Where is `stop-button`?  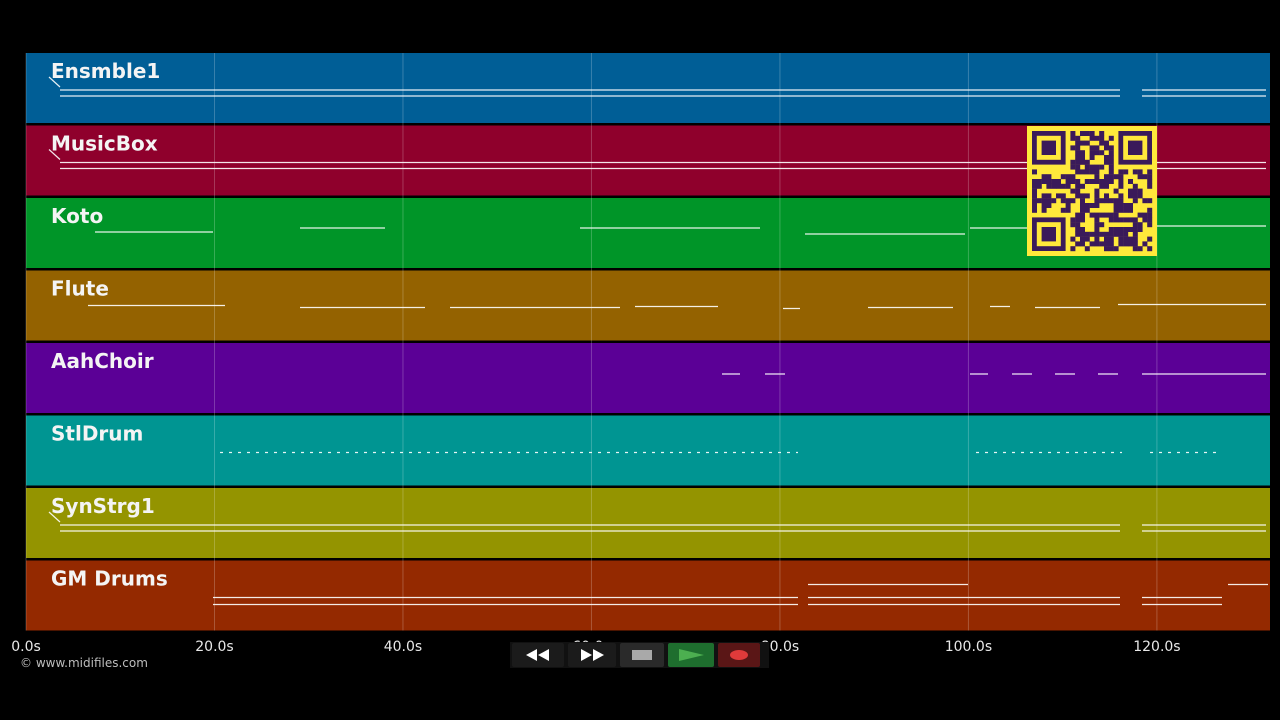
stop-button is located at coordinates (642, 655).